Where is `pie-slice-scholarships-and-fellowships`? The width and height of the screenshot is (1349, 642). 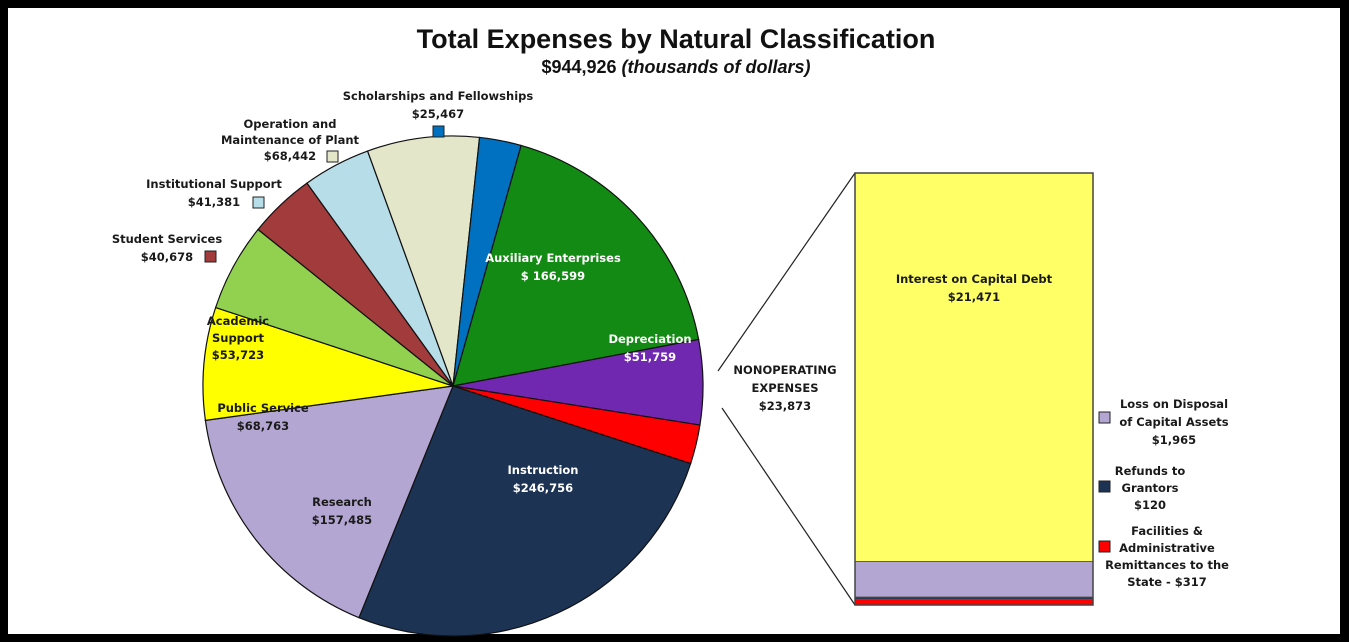
pie-slice-scholarships-and-fellowships is located at coordinates (487, 261).